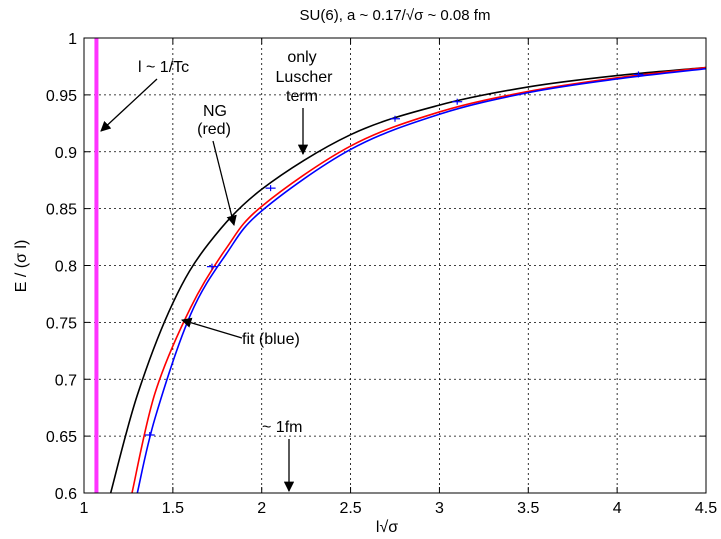 The height and width of the screenshot is (539, 721). What do you see at coordinates (706, 508) in the screenshot?
I see `x-tick-label: 4.5` at bounding box center [706, 508].